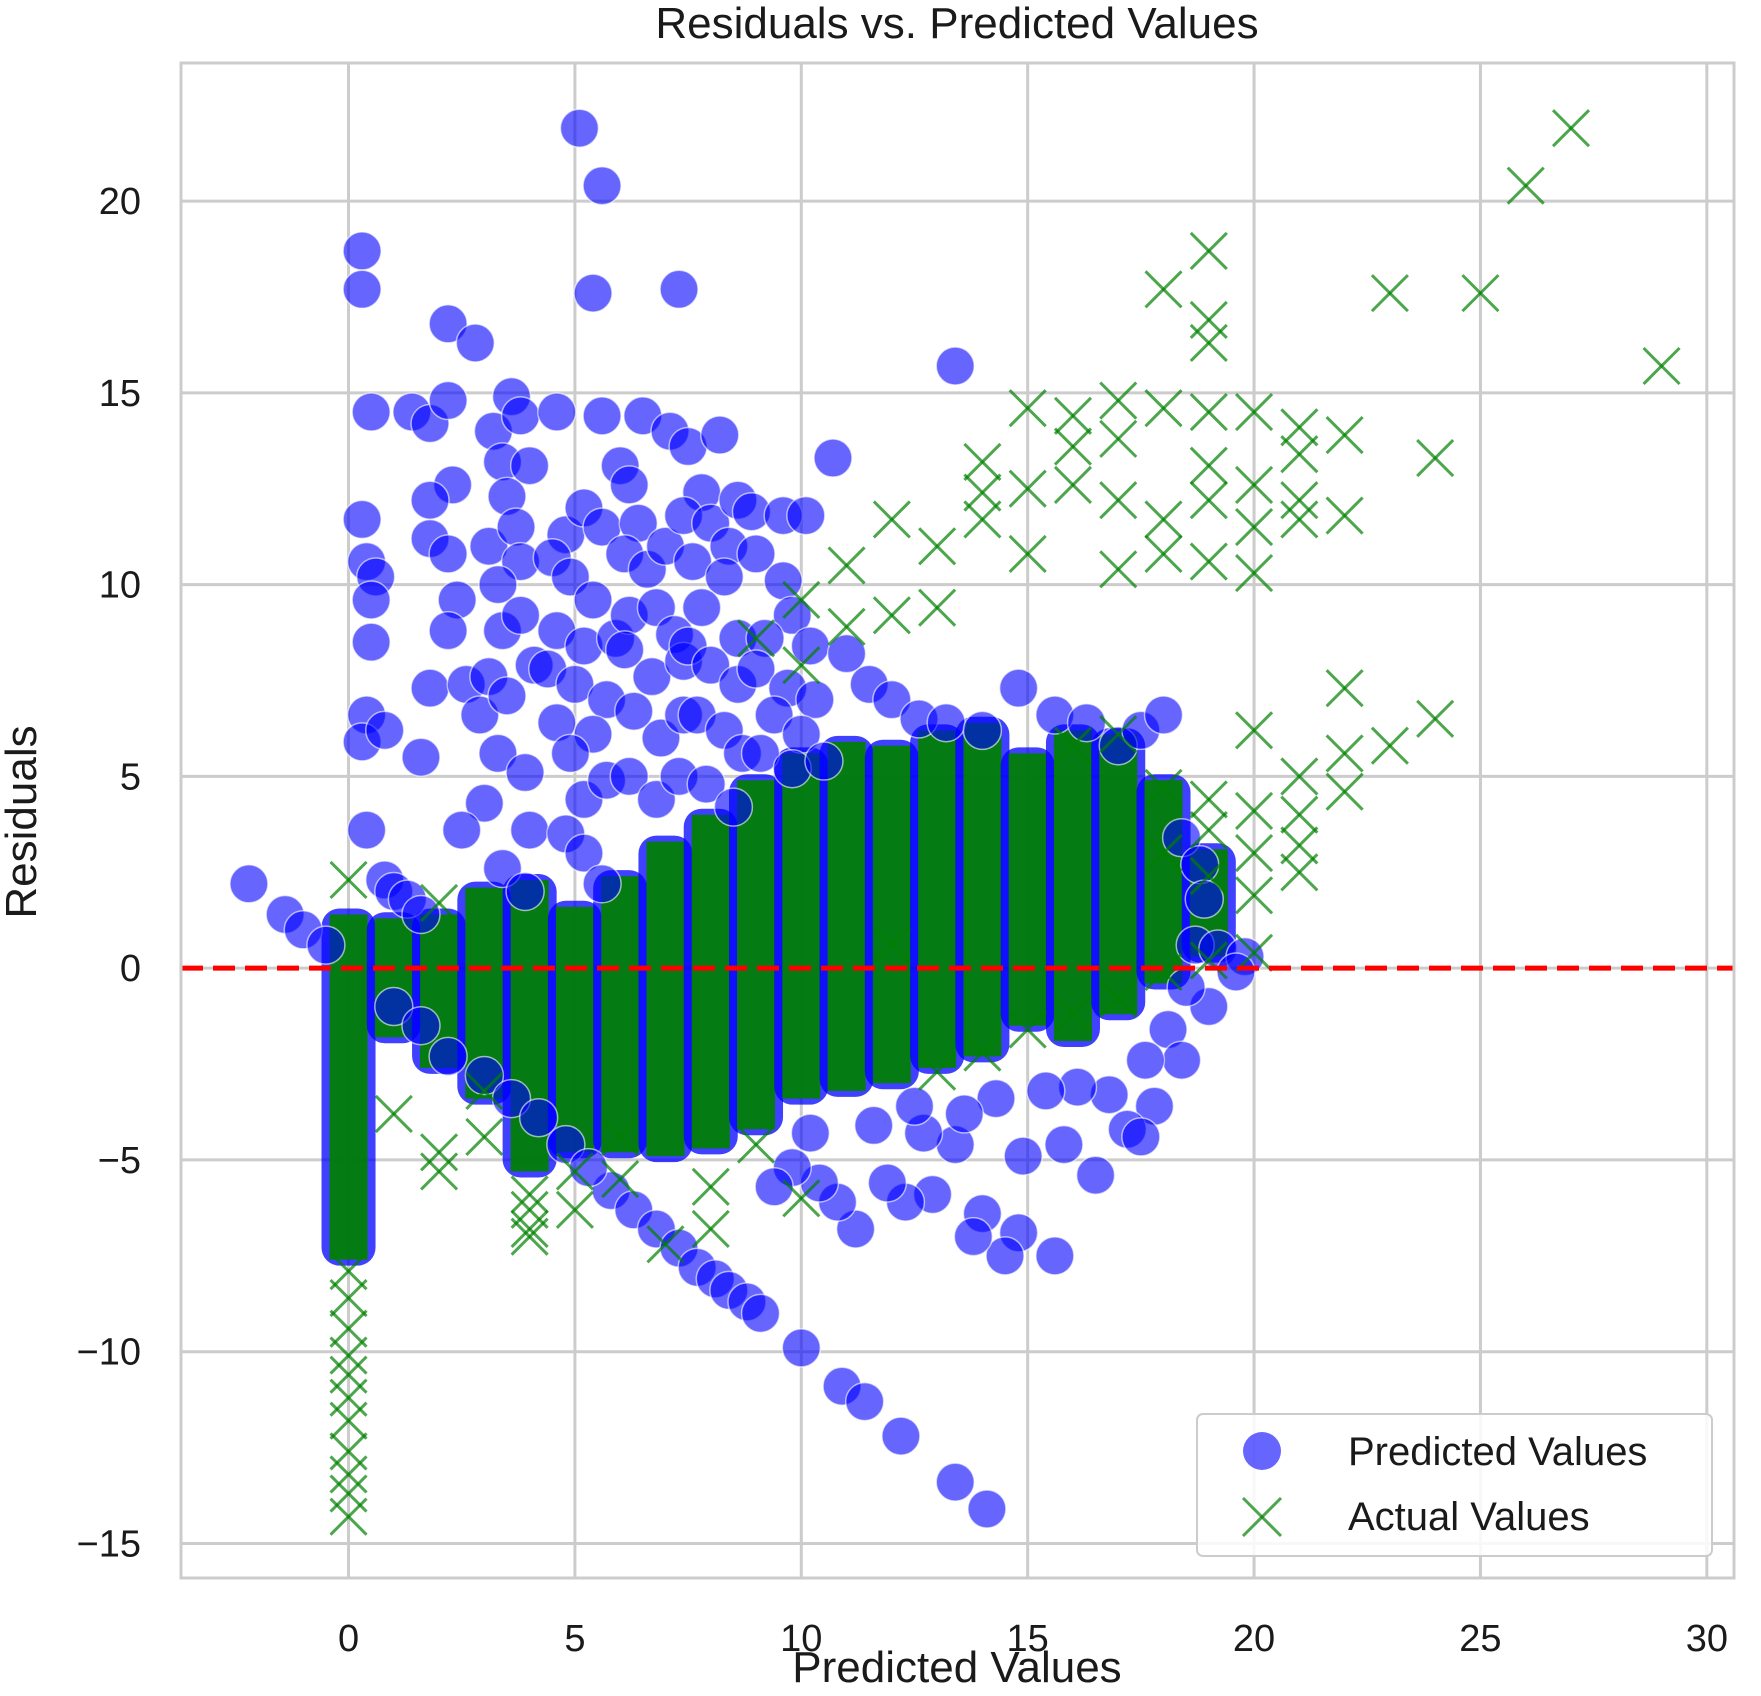 The image size is (1761, 1696). What do you see at coordinates (956, 1667) in the screenshot?
I see `x-axis-label: Predicted Values` at bounding box center [956, 1667].